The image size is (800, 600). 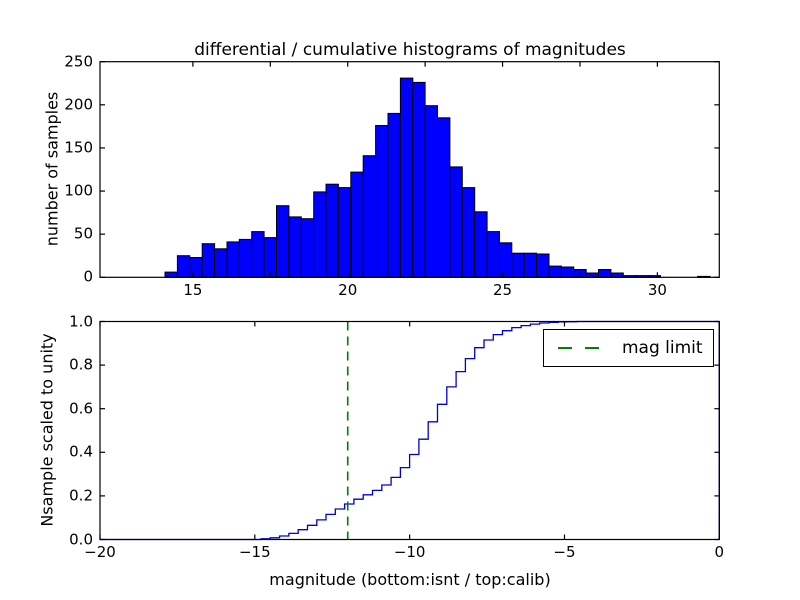 What do you see at coordinates (502, 289) in the screenshot?
I see `x-tick-label: 25` at bounding box center [502, 289].